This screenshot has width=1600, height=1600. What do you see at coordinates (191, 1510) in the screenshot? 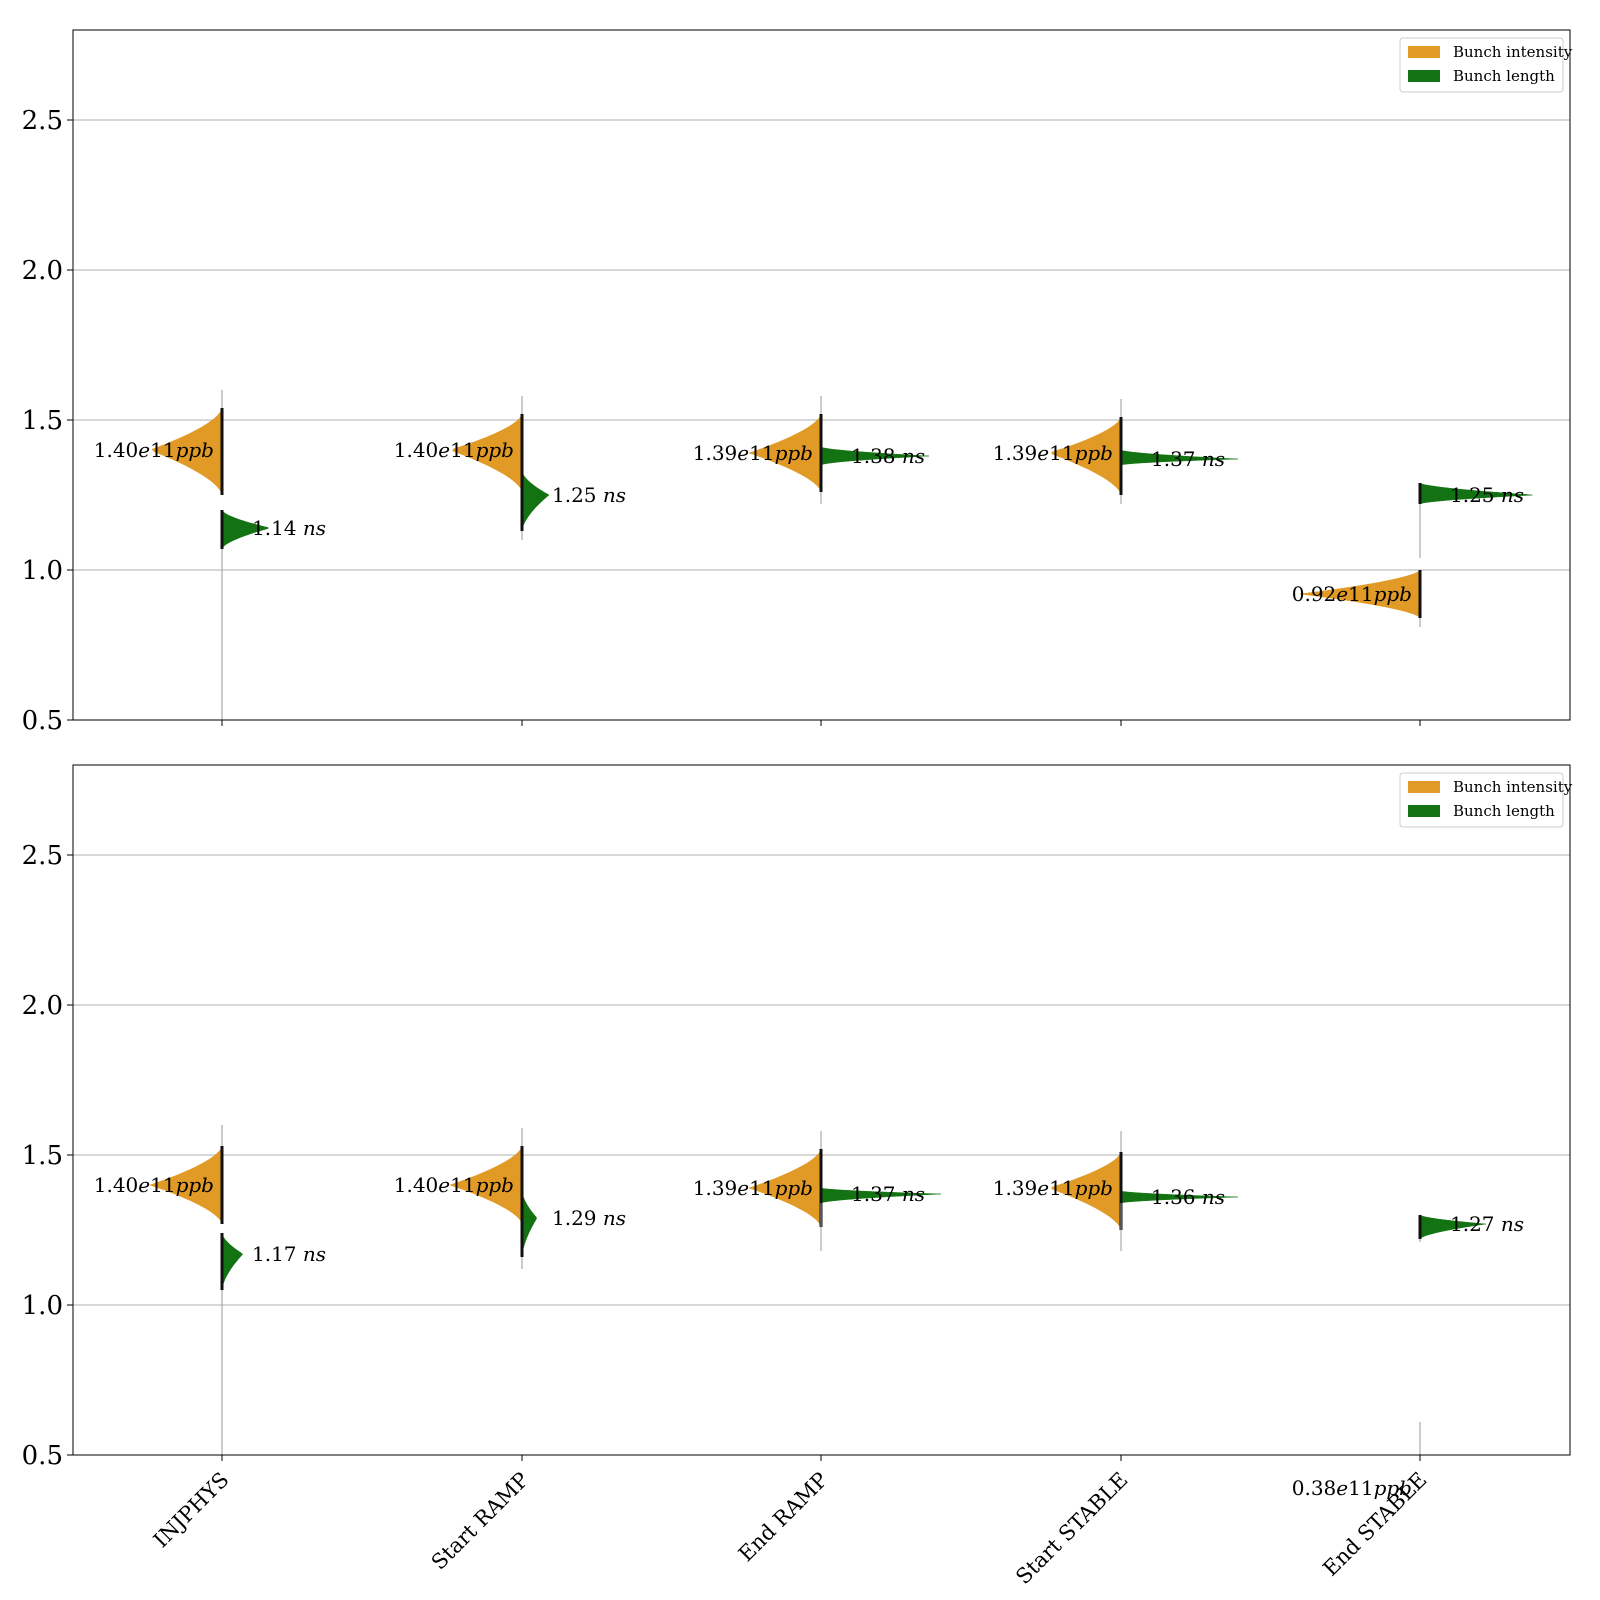
I see `x-category-label: INJPHYS` at bounding box center [191, 1510].